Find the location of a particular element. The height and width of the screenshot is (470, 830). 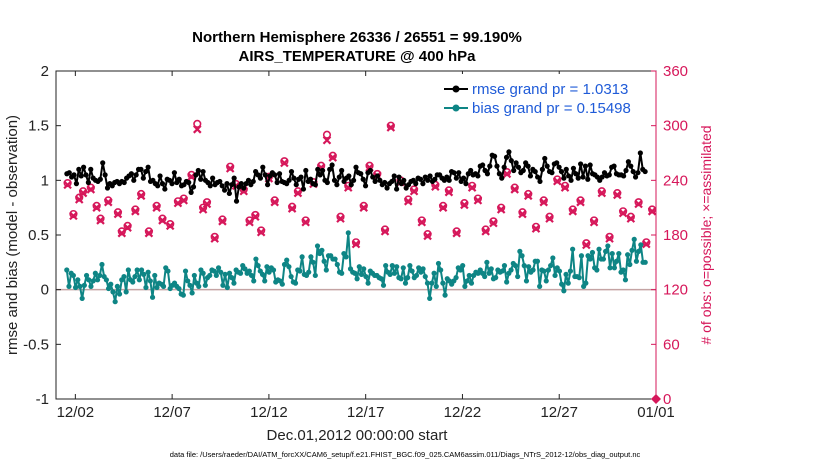

bias-layer is located at coordinates (356, 267).